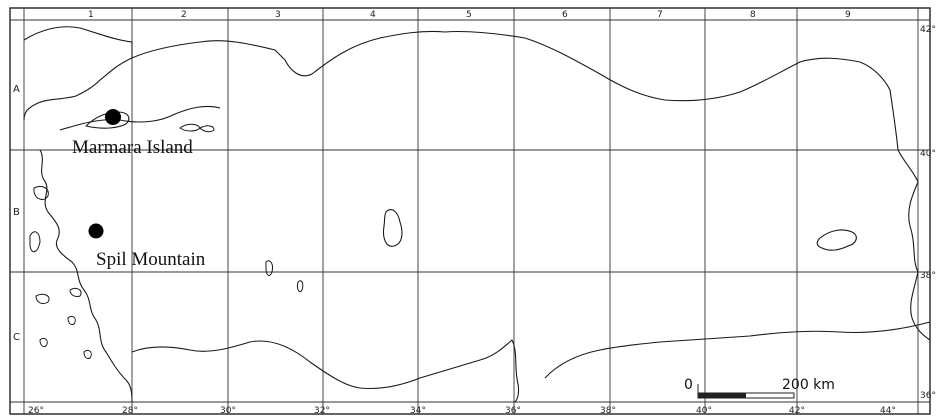 This screenshot has height=420, width=940. I want to click on column-label: 2, so click(184, 15).